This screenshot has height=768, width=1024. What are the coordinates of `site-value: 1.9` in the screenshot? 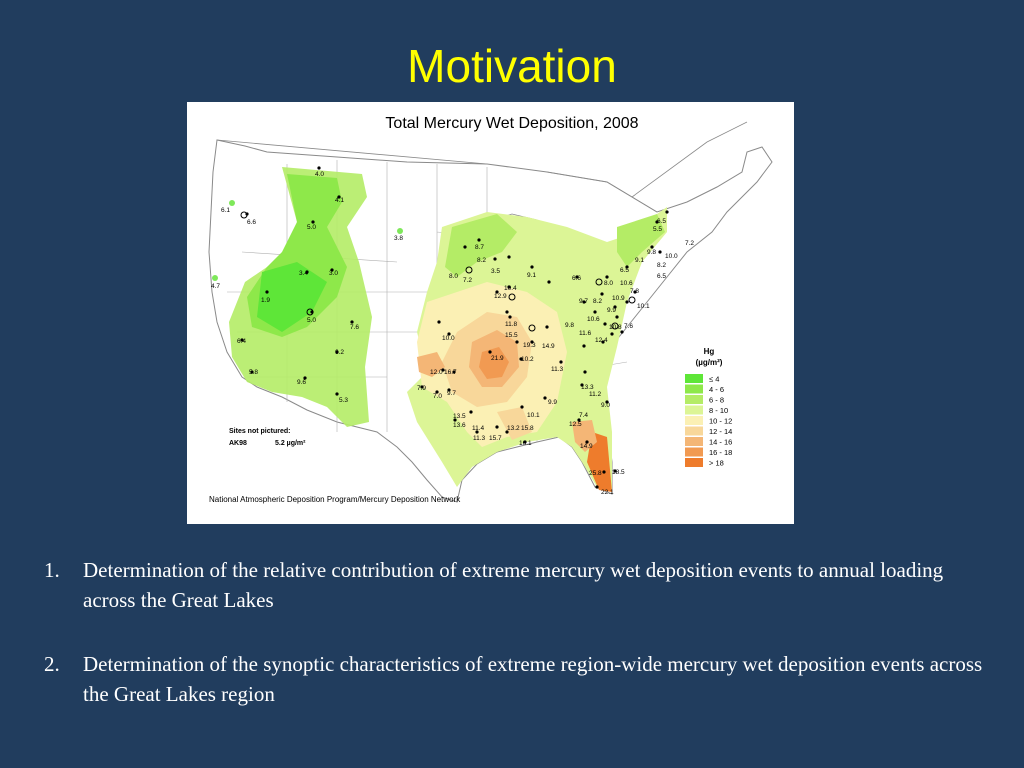 It's located at (265, 300).